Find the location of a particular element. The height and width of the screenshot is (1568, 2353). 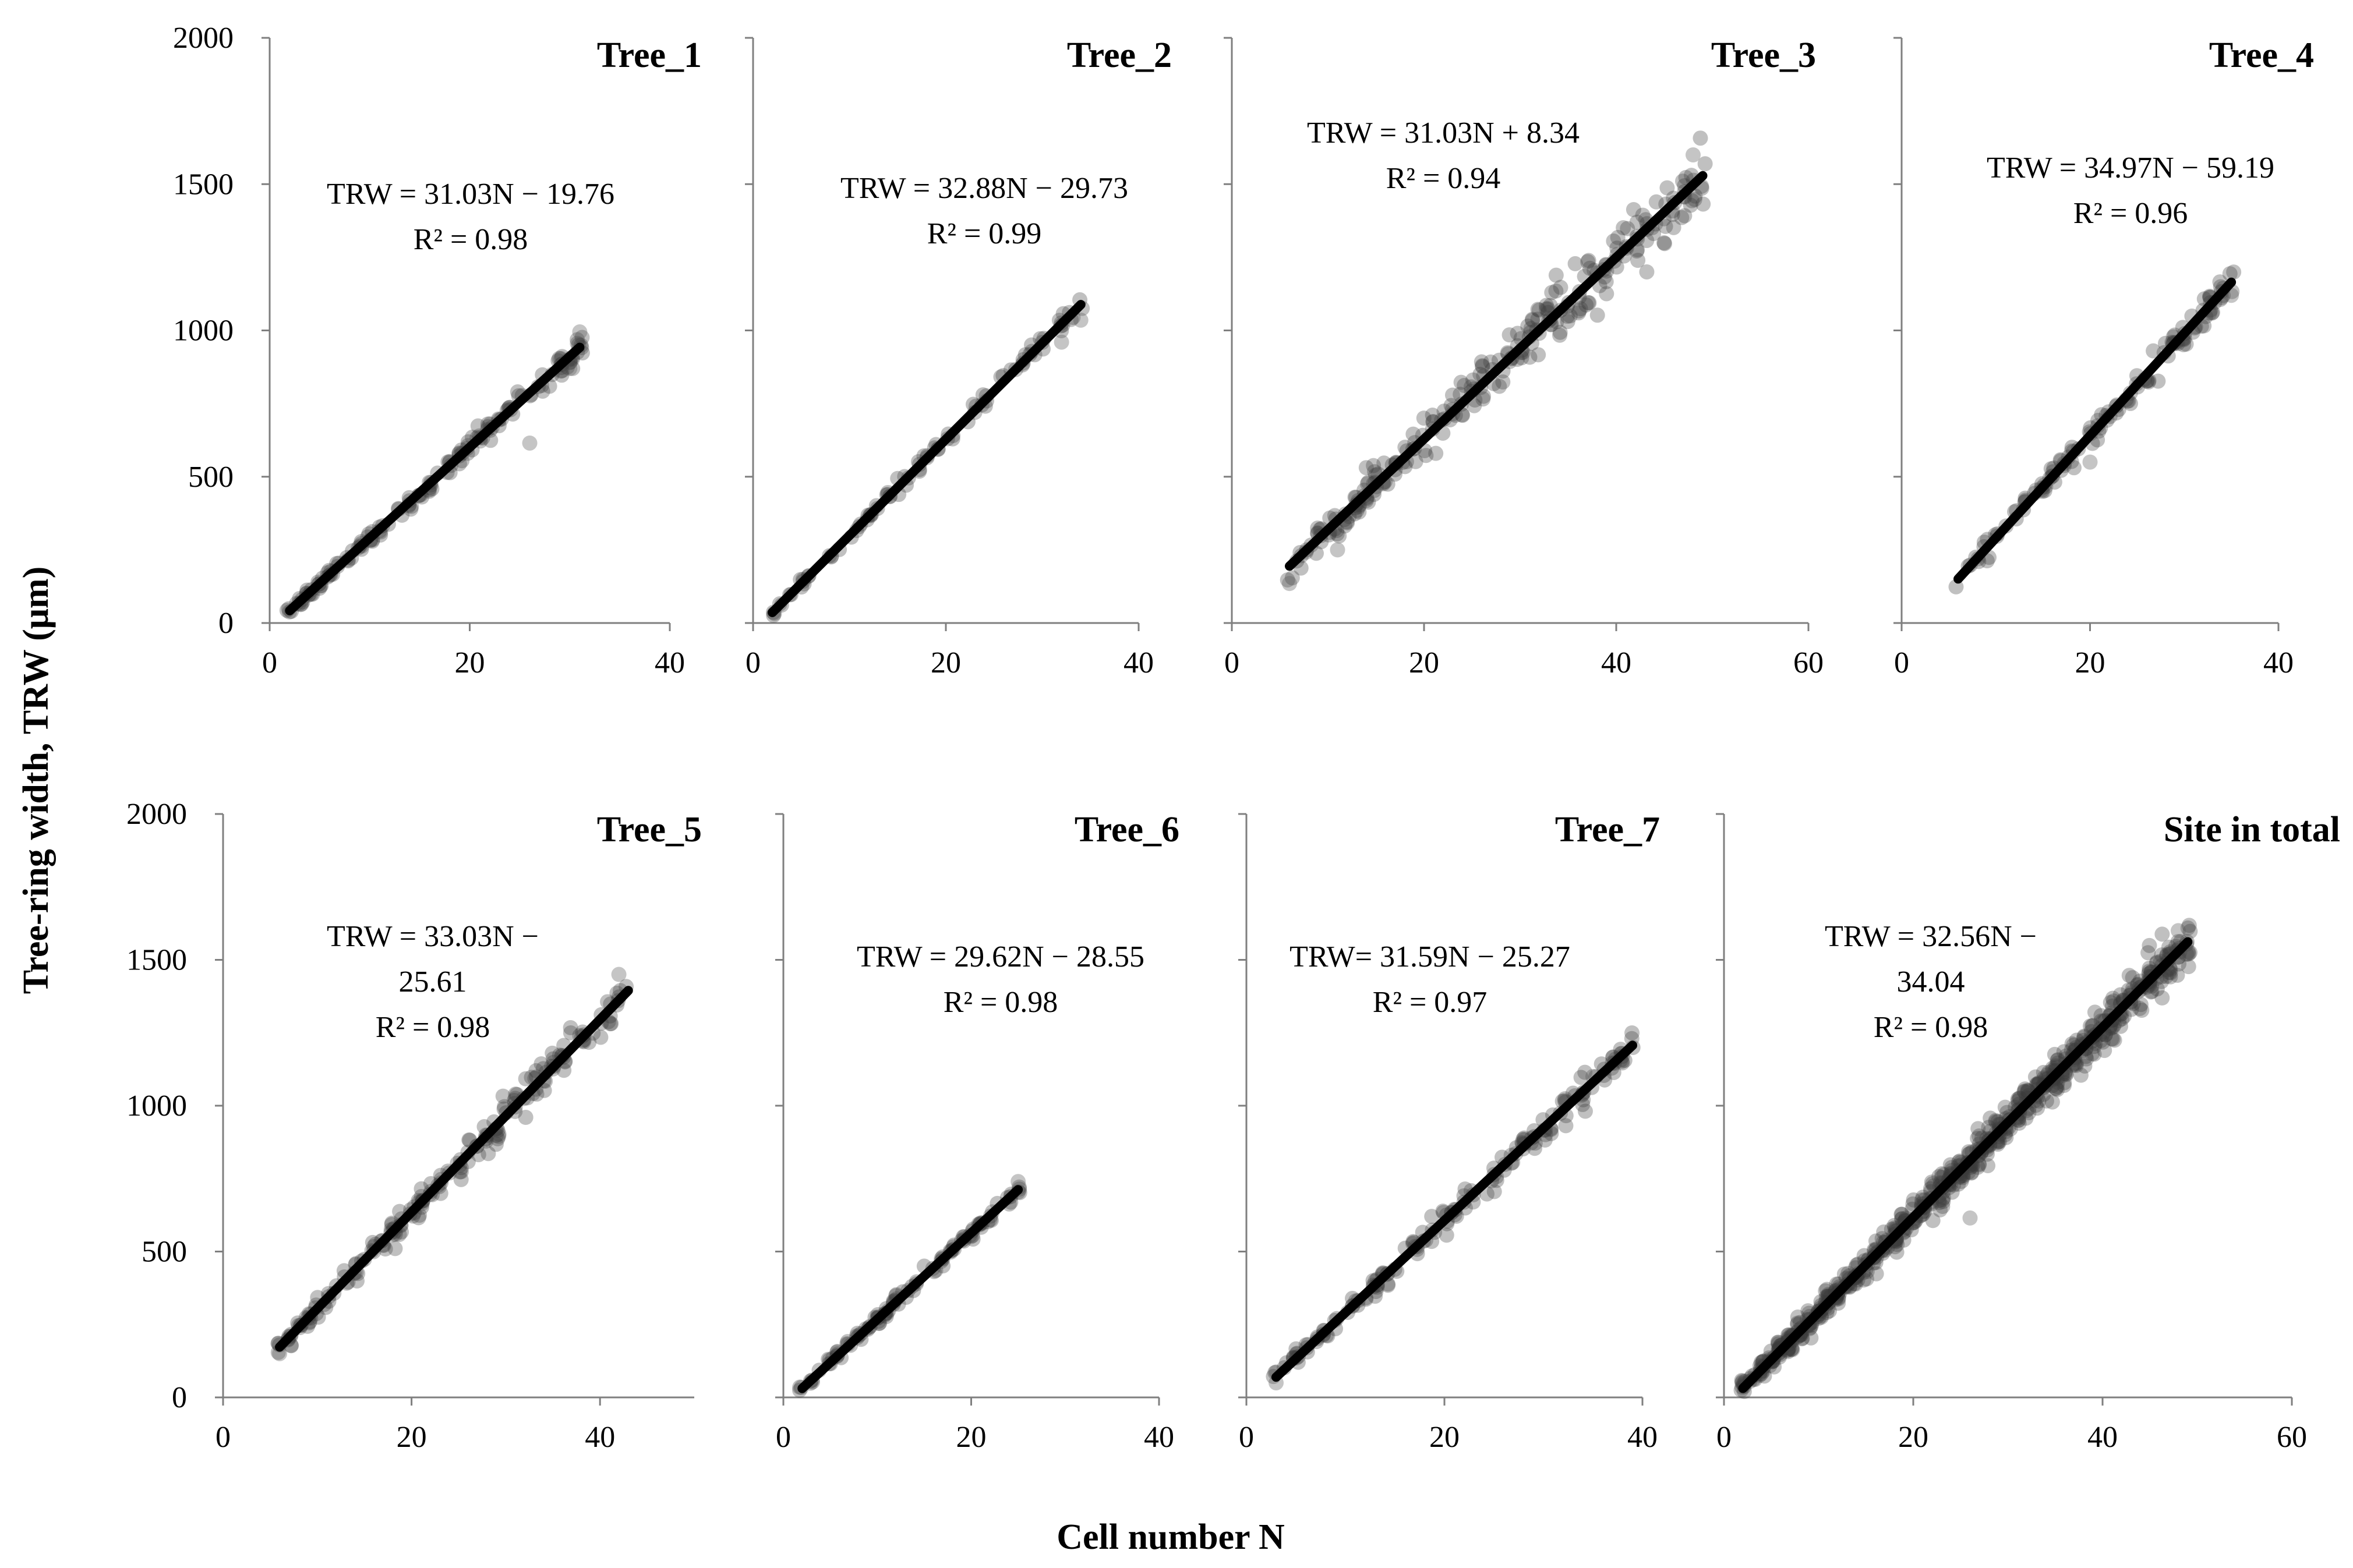

x-tick-label: 0 is located at coordinates (1901, 662).